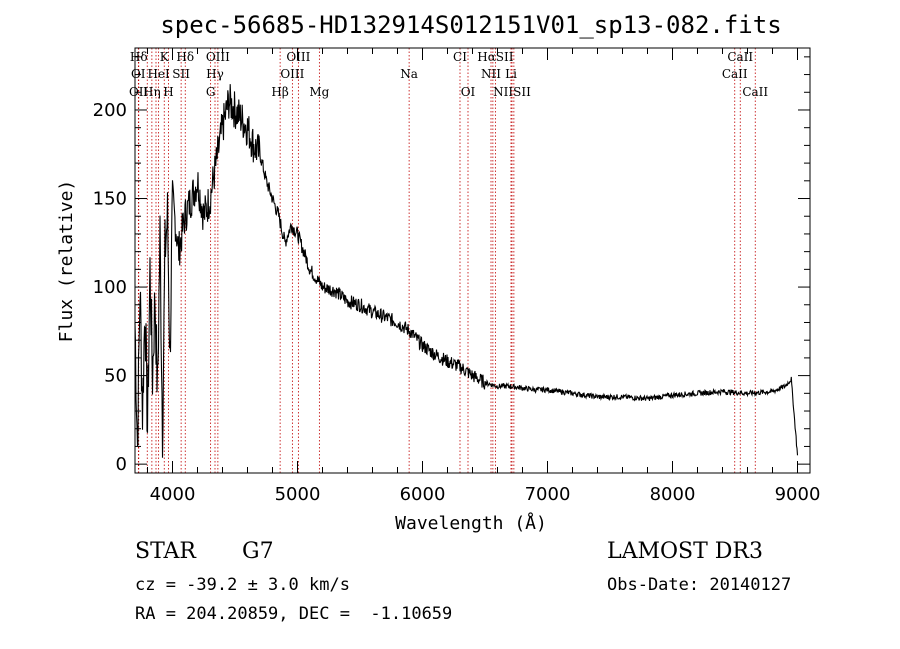 The height and width of the screenshot is (649, 900). What do you see at coordinates (215, 74) in the screenshot?
I see `spectral-line-label: Hγ` at bounding box center [215, 74].